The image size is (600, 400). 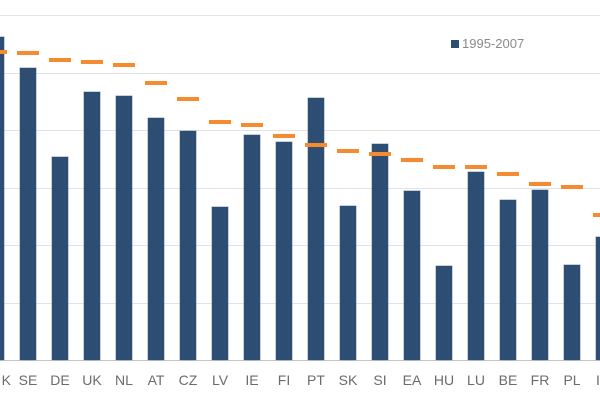 I want to click on x-axis-label: SI, so click(x=380, y=380).